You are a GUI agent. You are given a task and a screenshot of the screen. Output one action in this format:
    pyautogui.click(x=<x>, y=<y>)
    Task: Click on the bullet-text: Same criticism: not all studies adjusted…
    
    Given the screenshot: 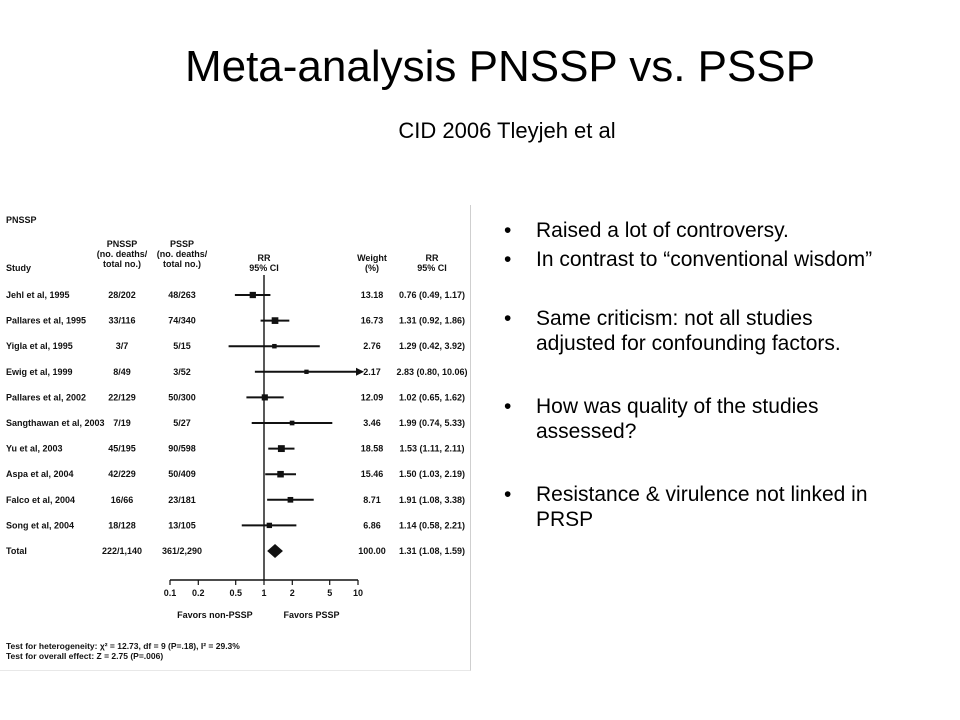 What is the action you would take?
    pyautogui.click(x=688, y=331)
    